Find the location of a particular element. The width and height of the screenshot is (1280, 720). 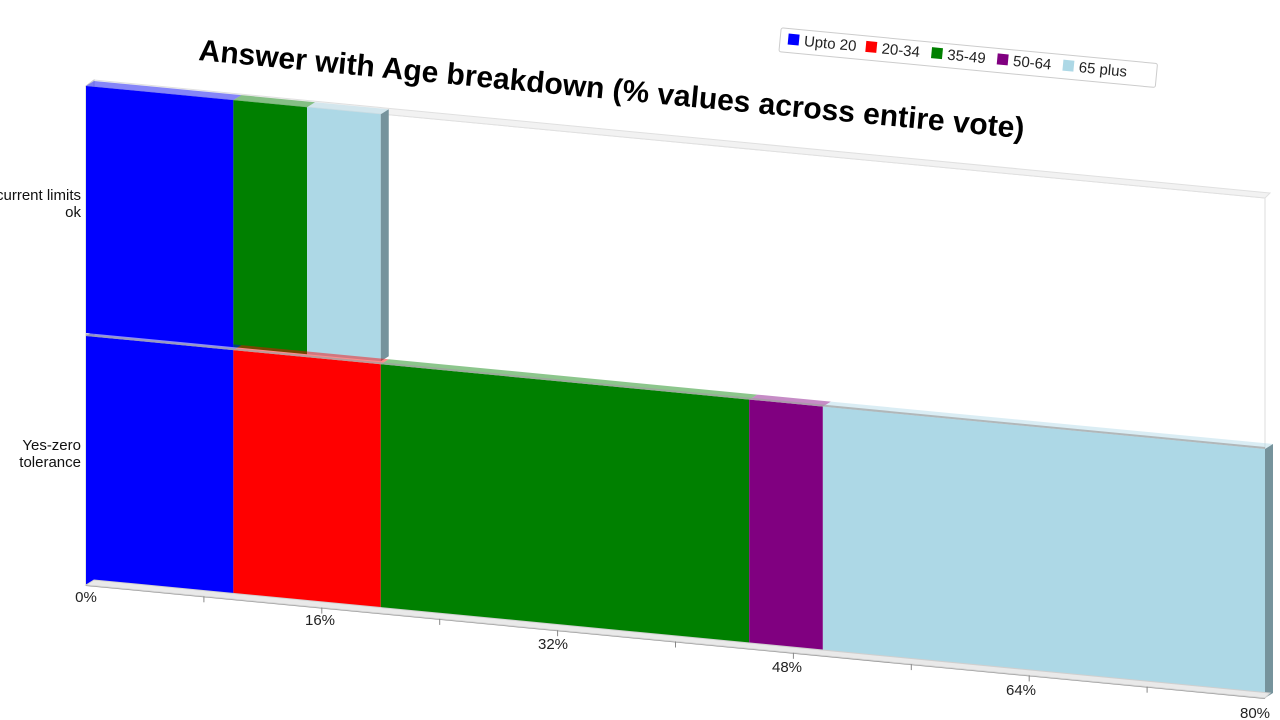

legend-label: 35-49 is located at coordinates (967, 57).